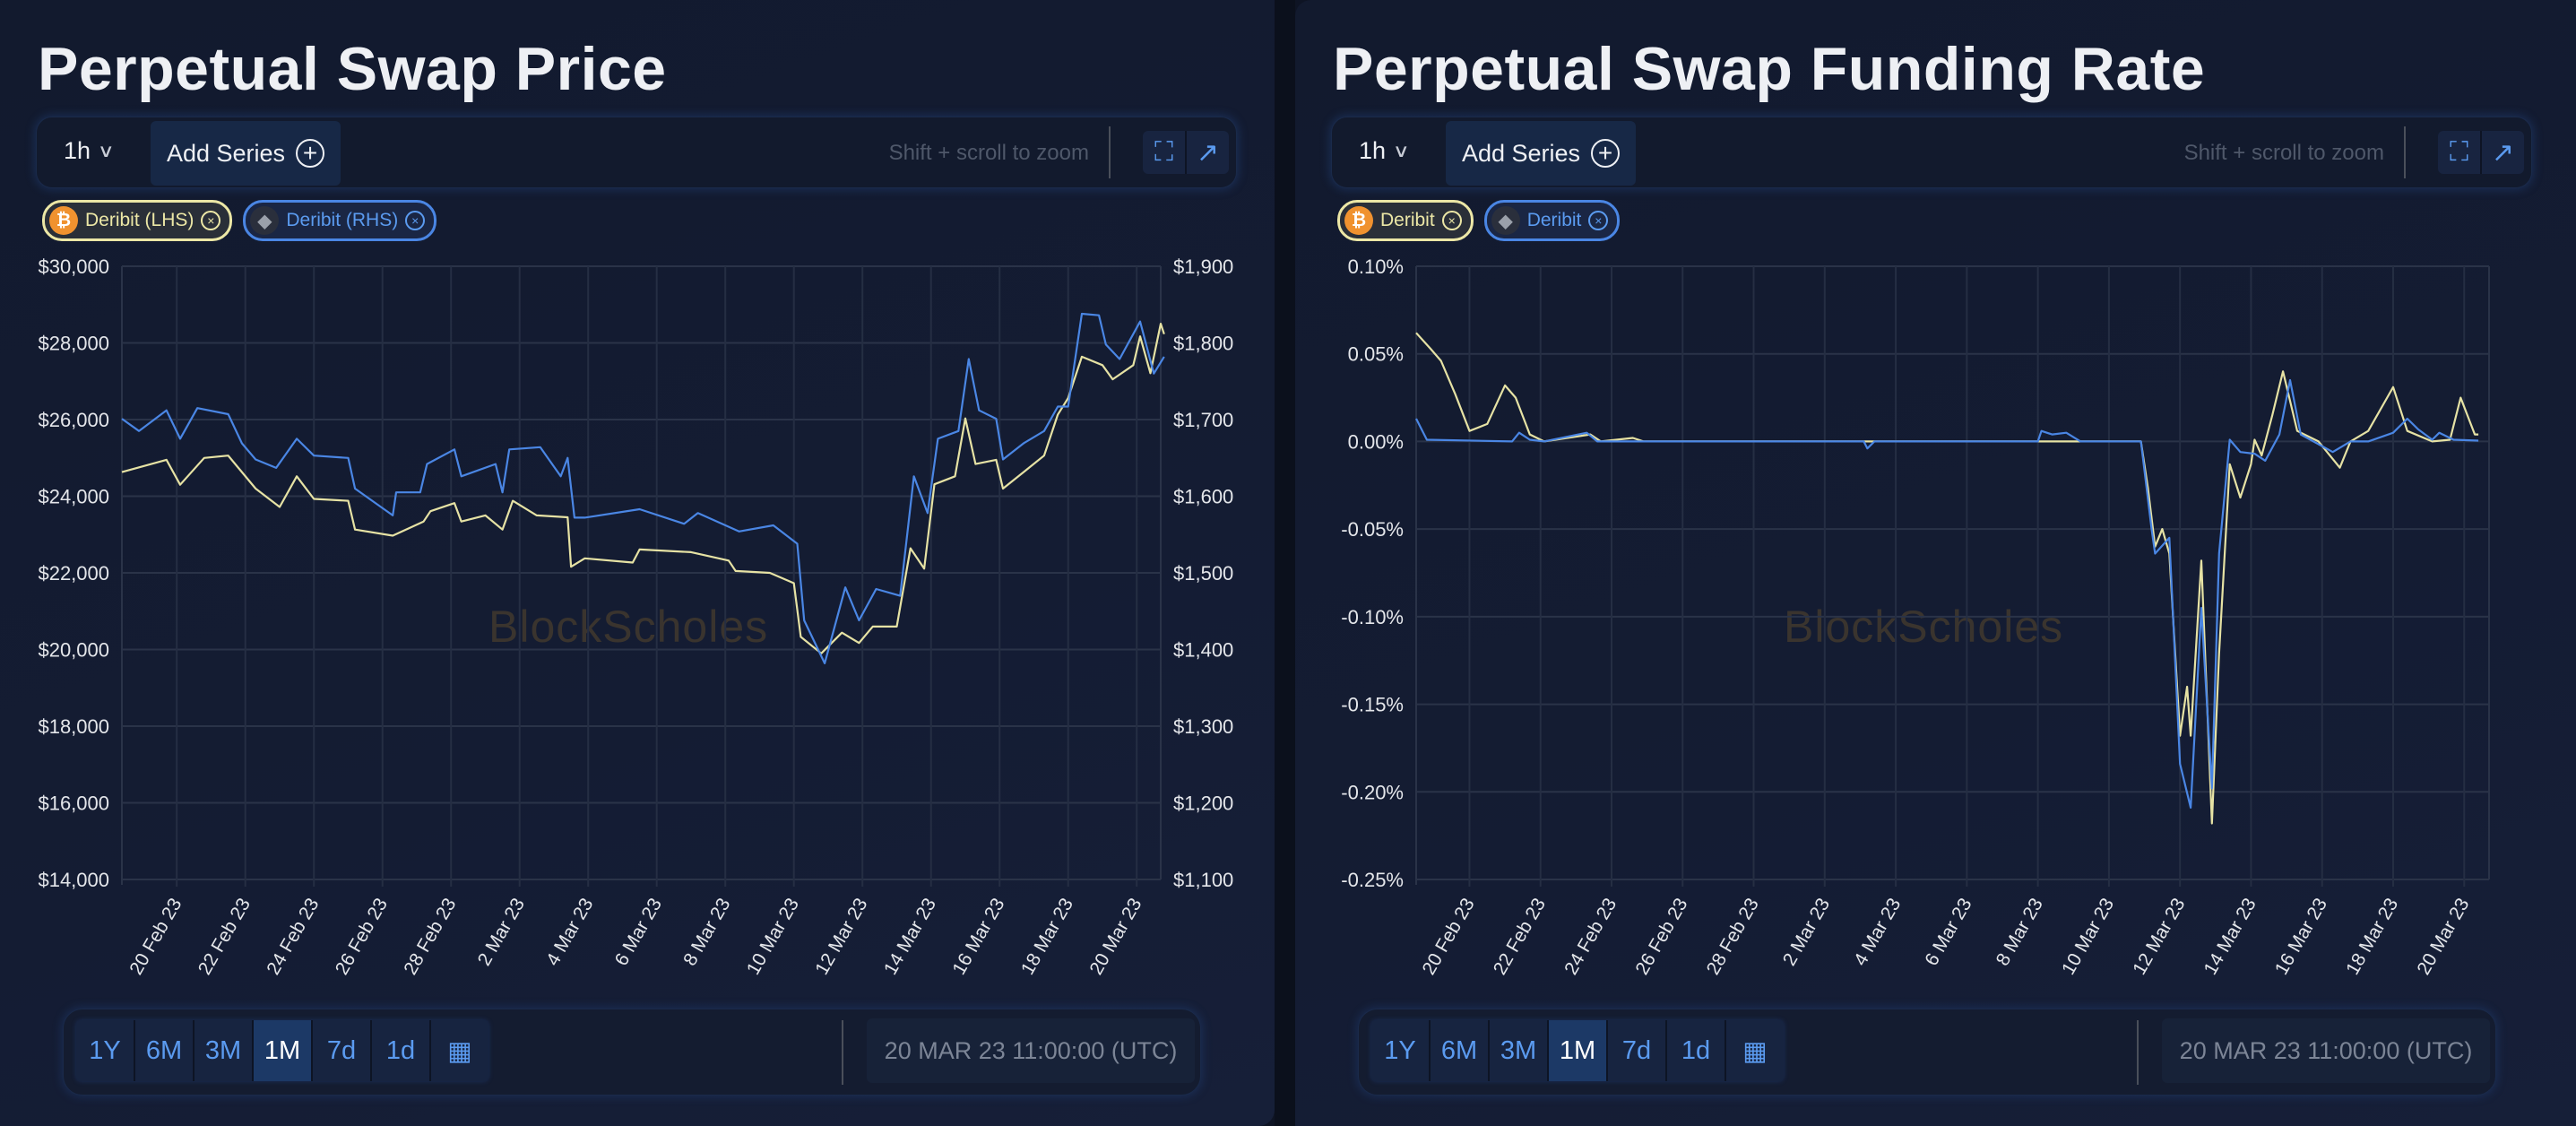  I want to click on x-tick-label: 14 Mar 23, so click(2230, 936).